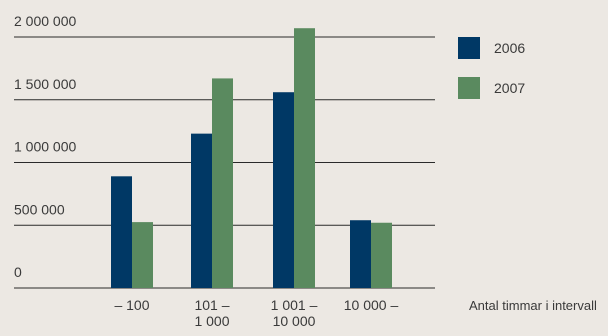  I want to click on x-category-label-line: 1 000, so click(211, 321).